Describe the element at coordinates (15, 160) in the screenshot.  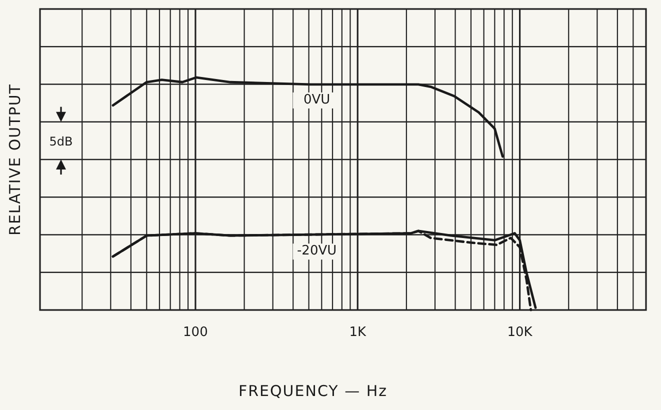
I see `y-axis-title: RELATIVE OUTPUT` at that location.